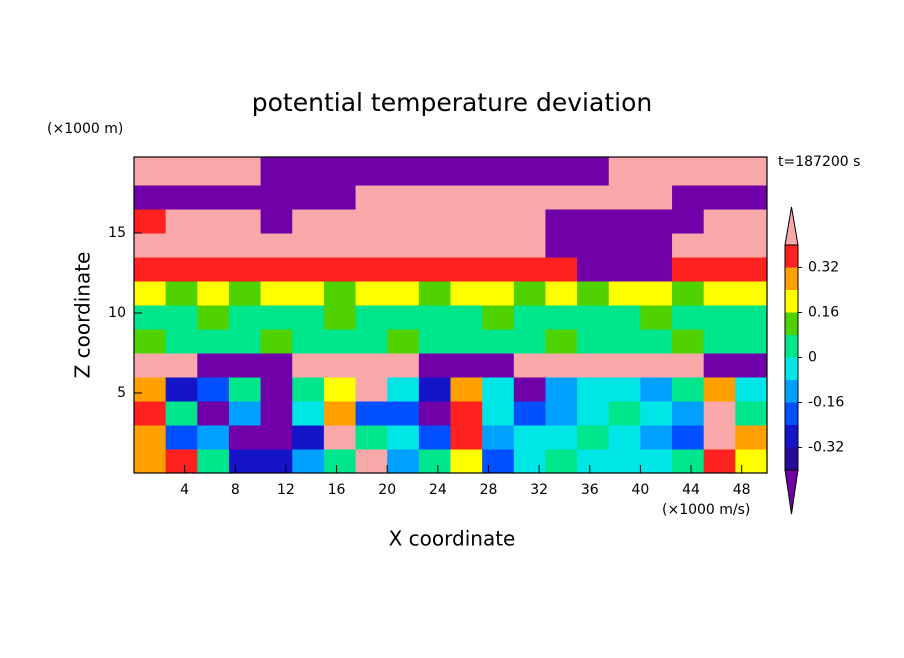  I want to click on x-tick-label: 36, so click(590, 490).